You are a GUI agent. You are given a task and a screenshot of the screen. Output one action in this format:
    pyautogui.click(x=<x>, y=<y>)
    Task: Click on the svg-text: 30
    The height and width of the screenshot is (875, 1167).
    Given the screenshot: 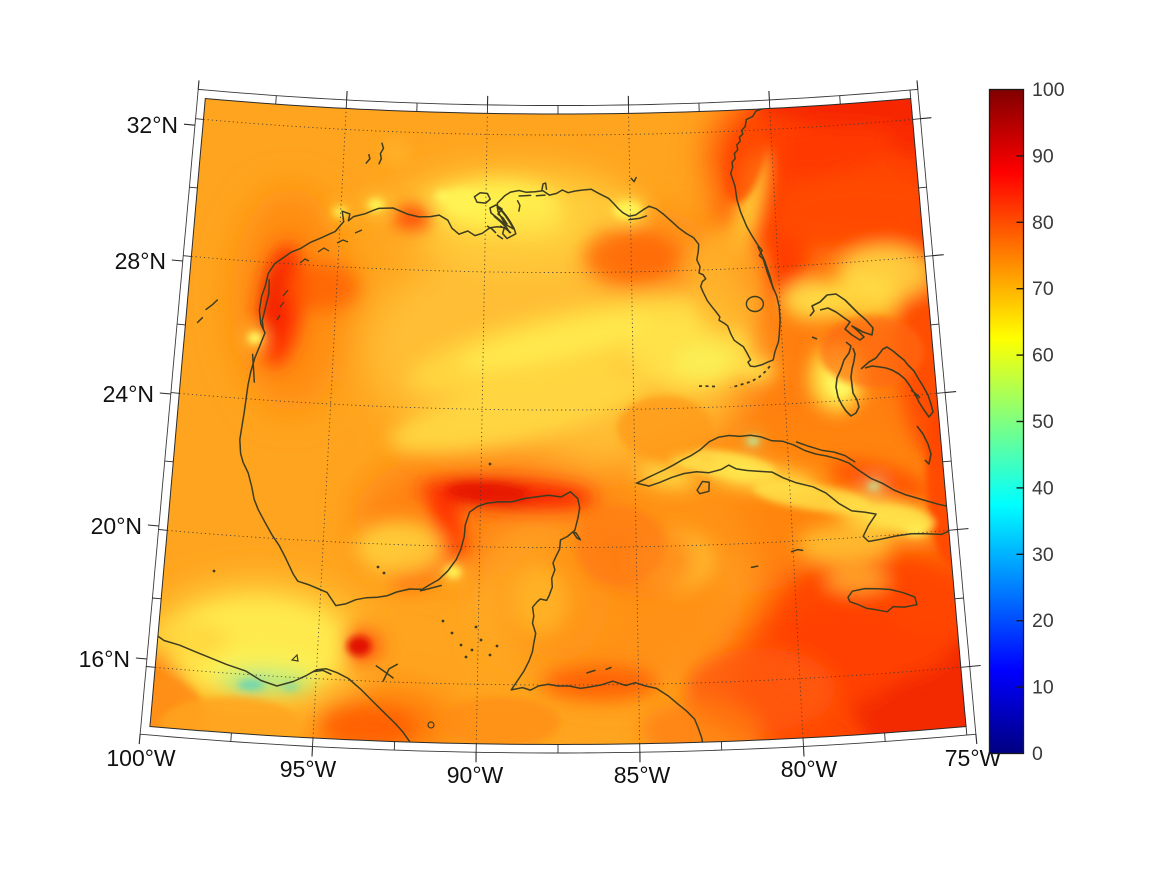 What is the action you would take?
    pyautogui.click(x=1043, y=555)
    